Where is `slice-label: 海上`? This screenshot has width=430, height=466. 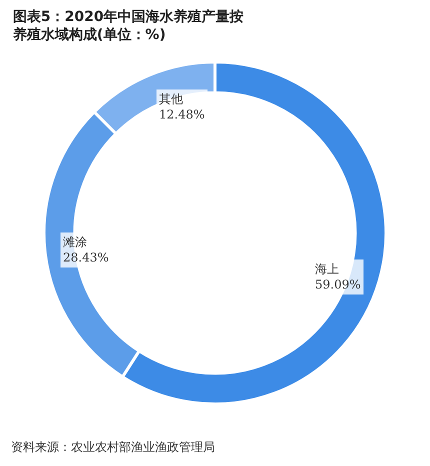
slice-label: 海上 is located at coordinates (327, 269).